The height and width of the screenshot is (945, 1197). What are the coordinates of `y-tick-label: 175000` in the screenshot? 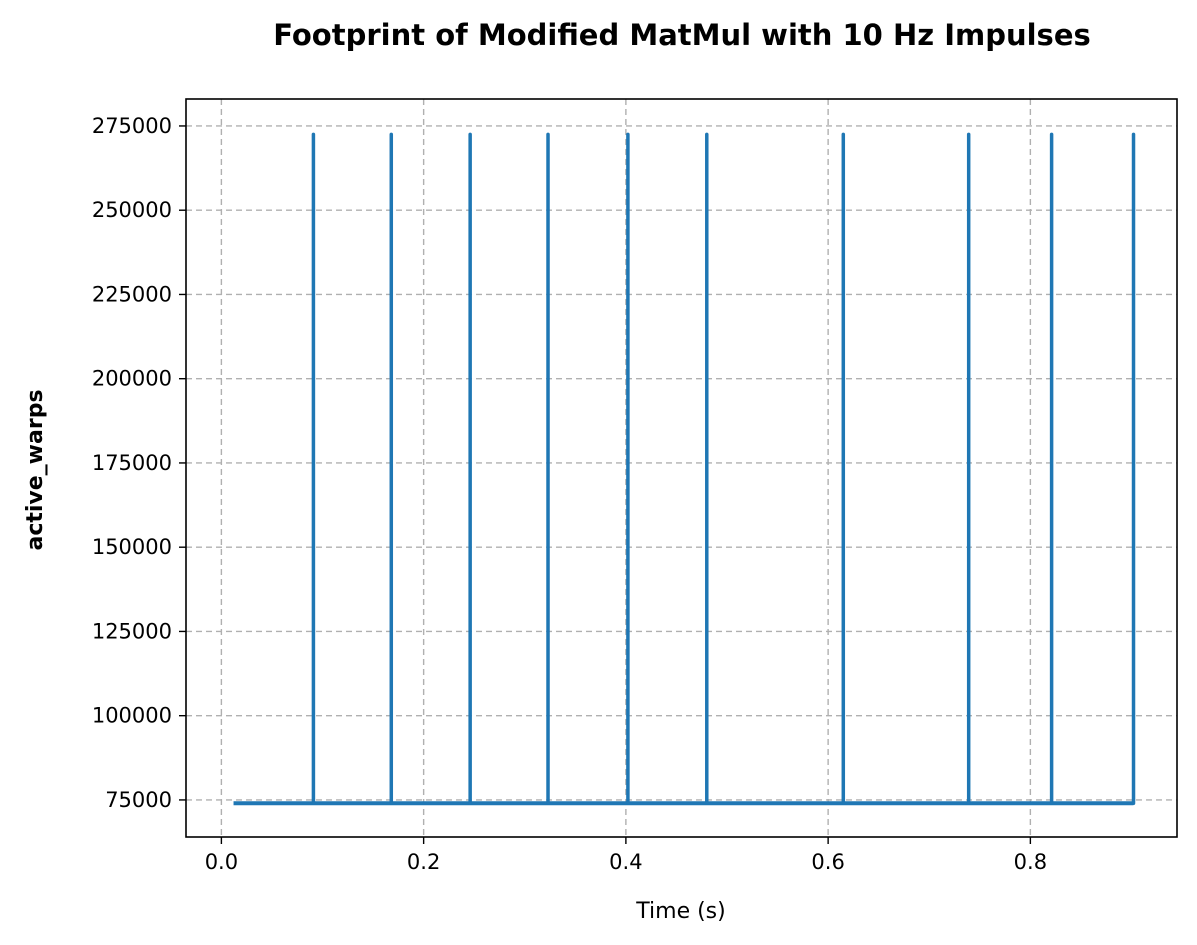 It's located at (132, 463).